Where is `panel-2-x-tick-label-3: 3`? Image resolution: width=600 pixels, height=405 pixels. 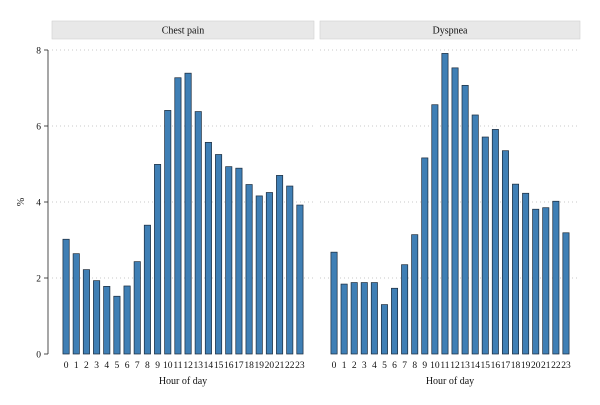
panel-2-x-tick-label-3: 3 is located at coordinates (364, 366).